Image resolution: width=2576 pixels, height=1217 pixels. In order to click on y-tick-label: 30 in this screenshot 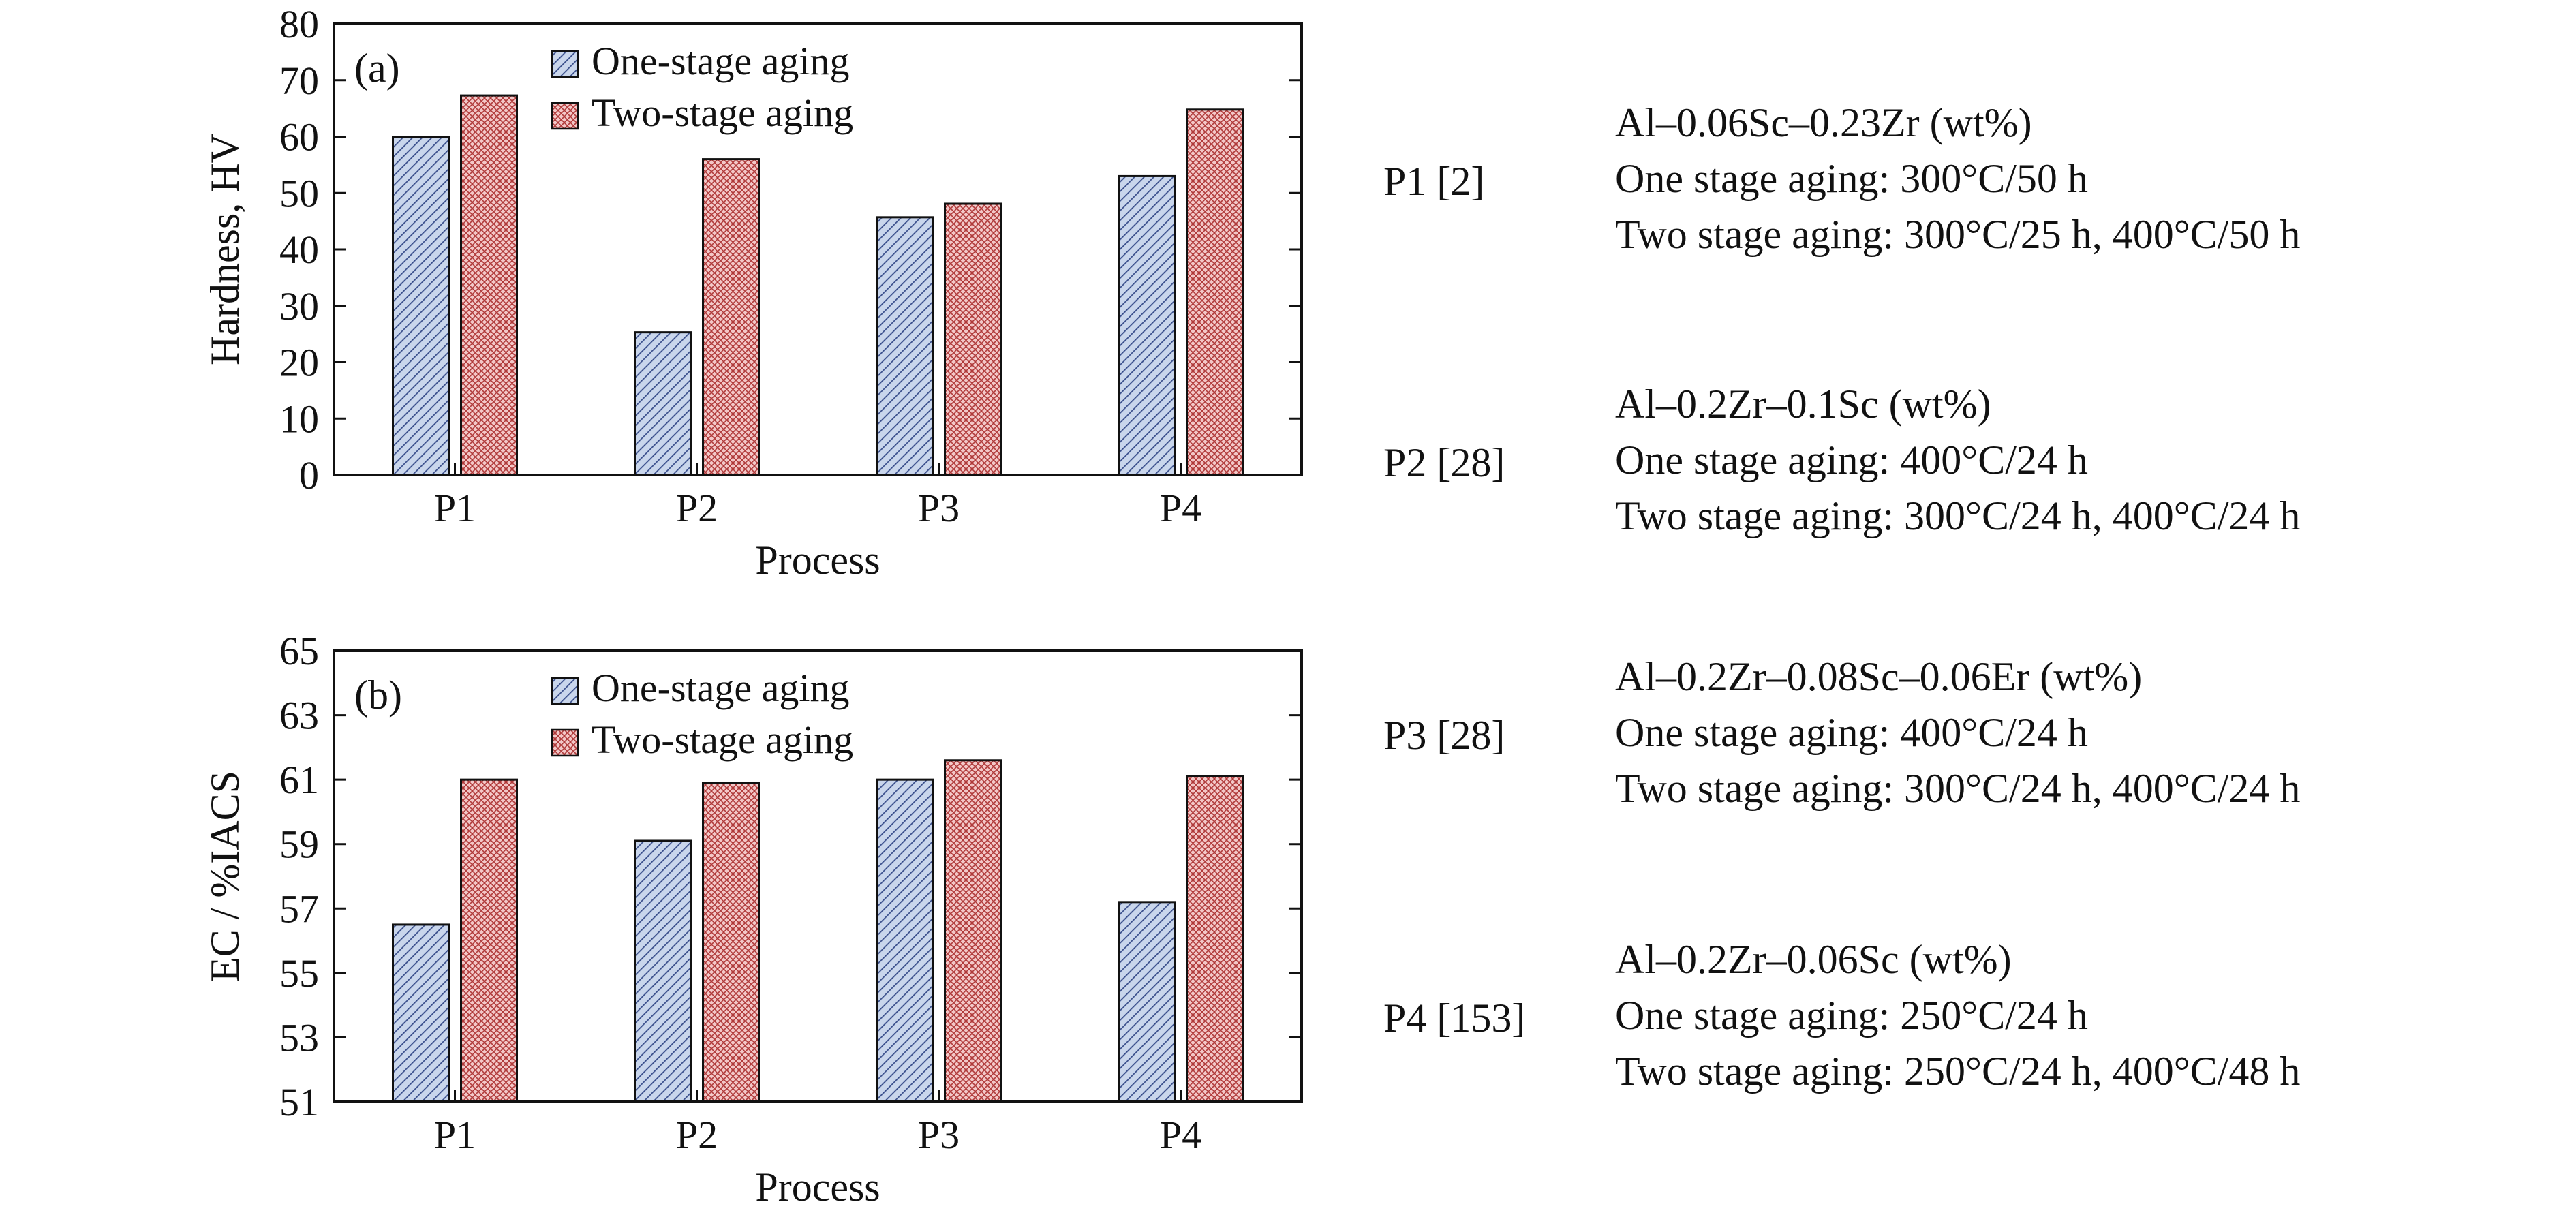, I will do `click(299, 306)`.